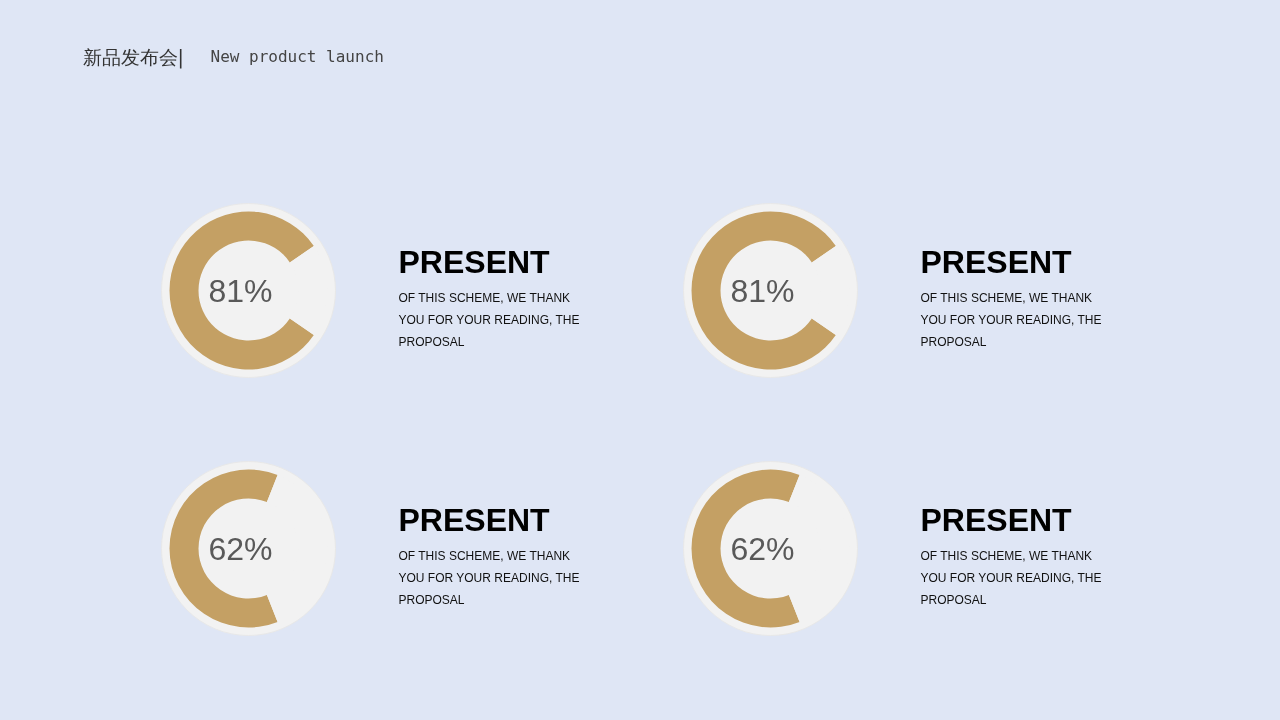  I want to click on text: 新品发布会|, so click(133, 57).